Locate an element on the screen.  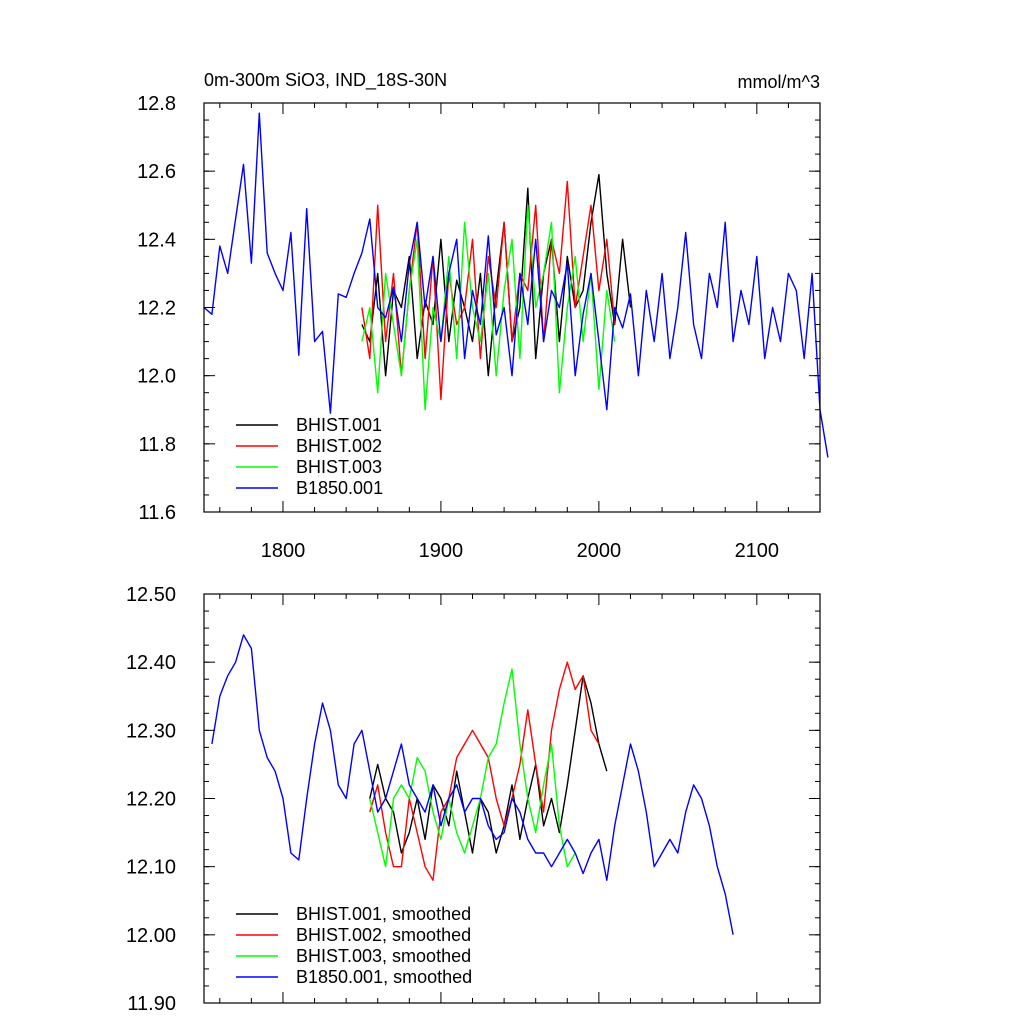
top-y-tick-labels: 11.6 11.8 12.0 12.2 12.4 12.6 12.8 is located at coordinates (156, 308).